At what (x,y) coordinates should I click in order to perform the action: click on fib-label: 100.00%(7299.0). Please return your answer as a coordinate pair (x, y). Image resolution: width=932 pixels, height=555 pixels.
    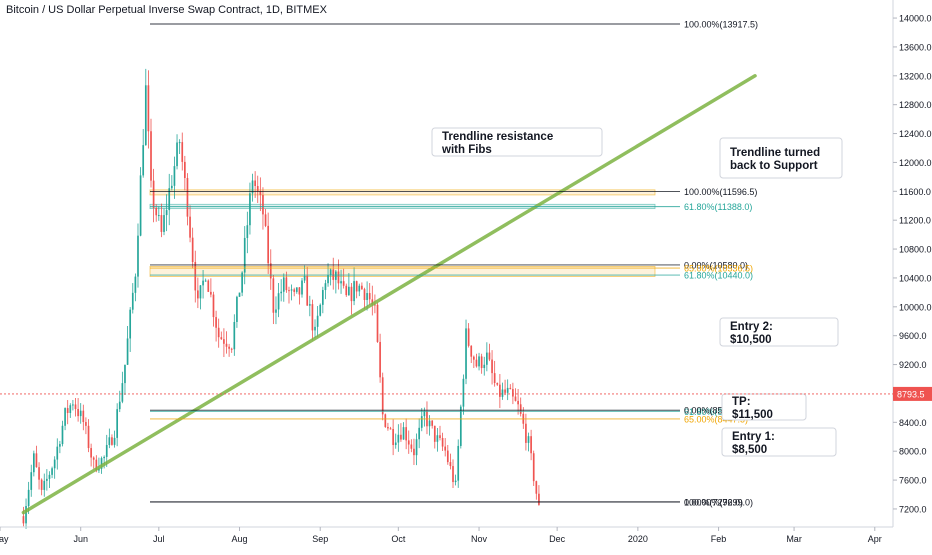
    Looking at the image, I should click on (718, 502).